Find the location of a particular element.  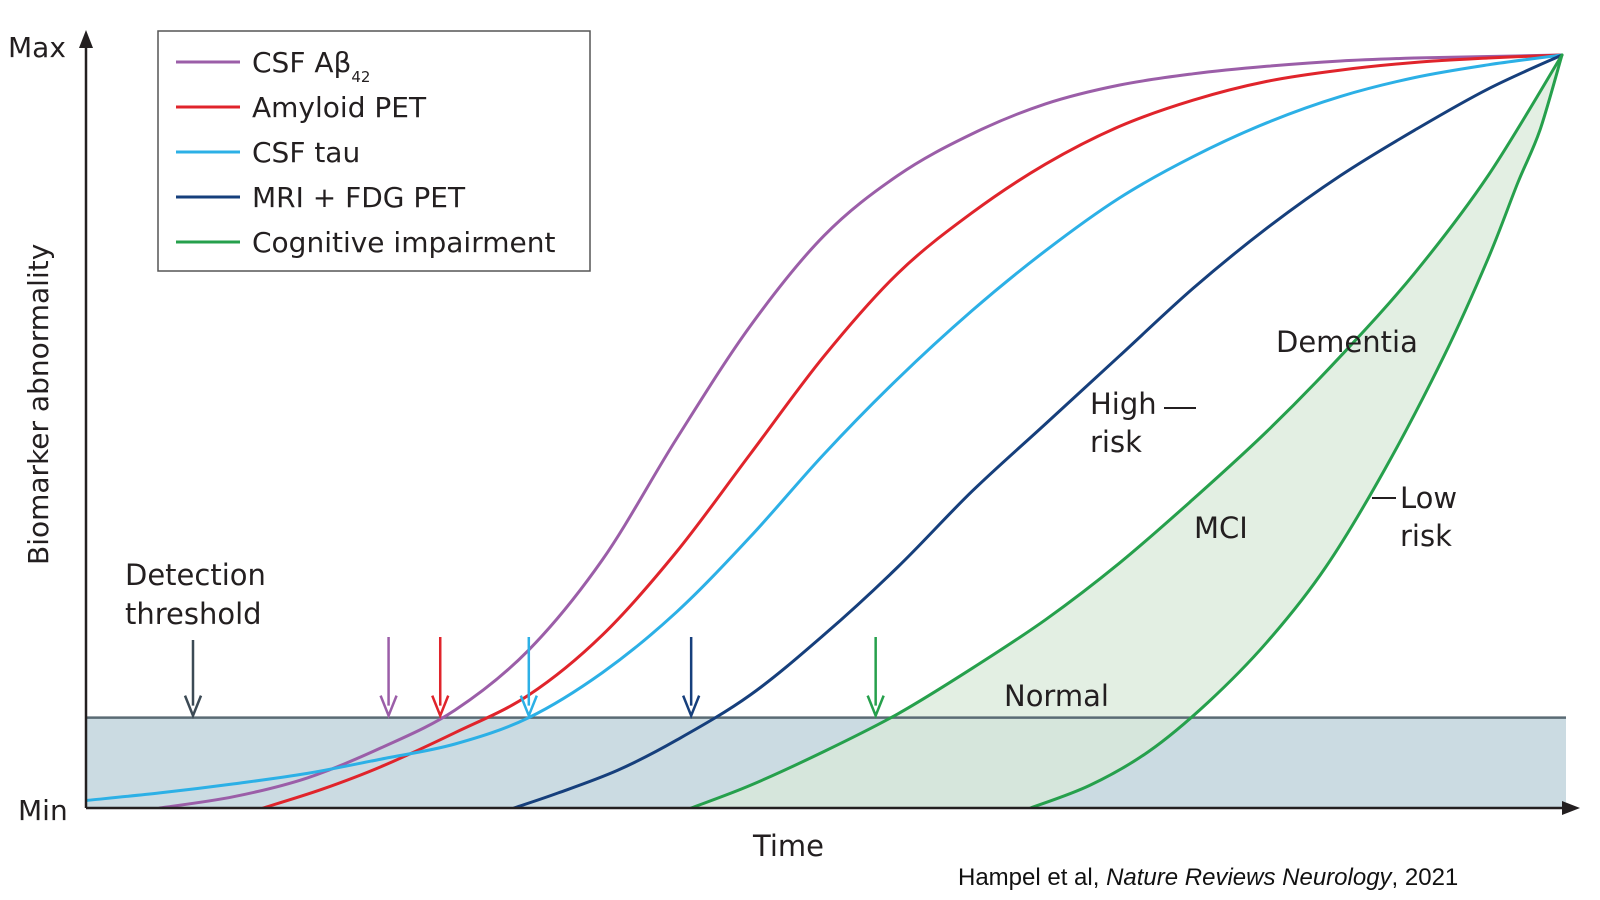

high-risk-label-line2: risk is located at coordinates (1116, 442).